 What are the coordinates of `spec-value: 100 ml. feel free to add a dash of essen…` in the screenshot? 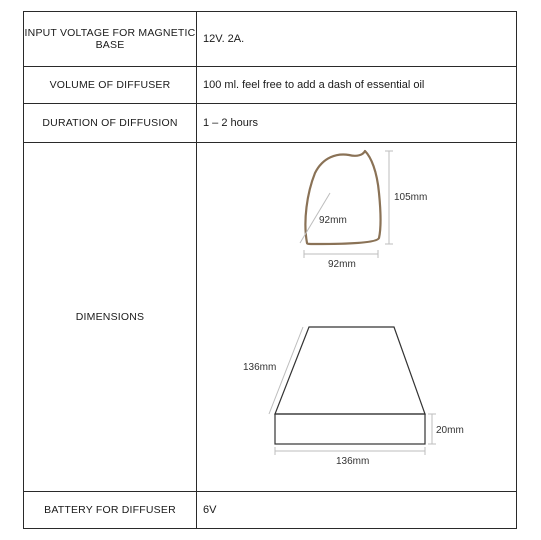 It's located at (356, 85).